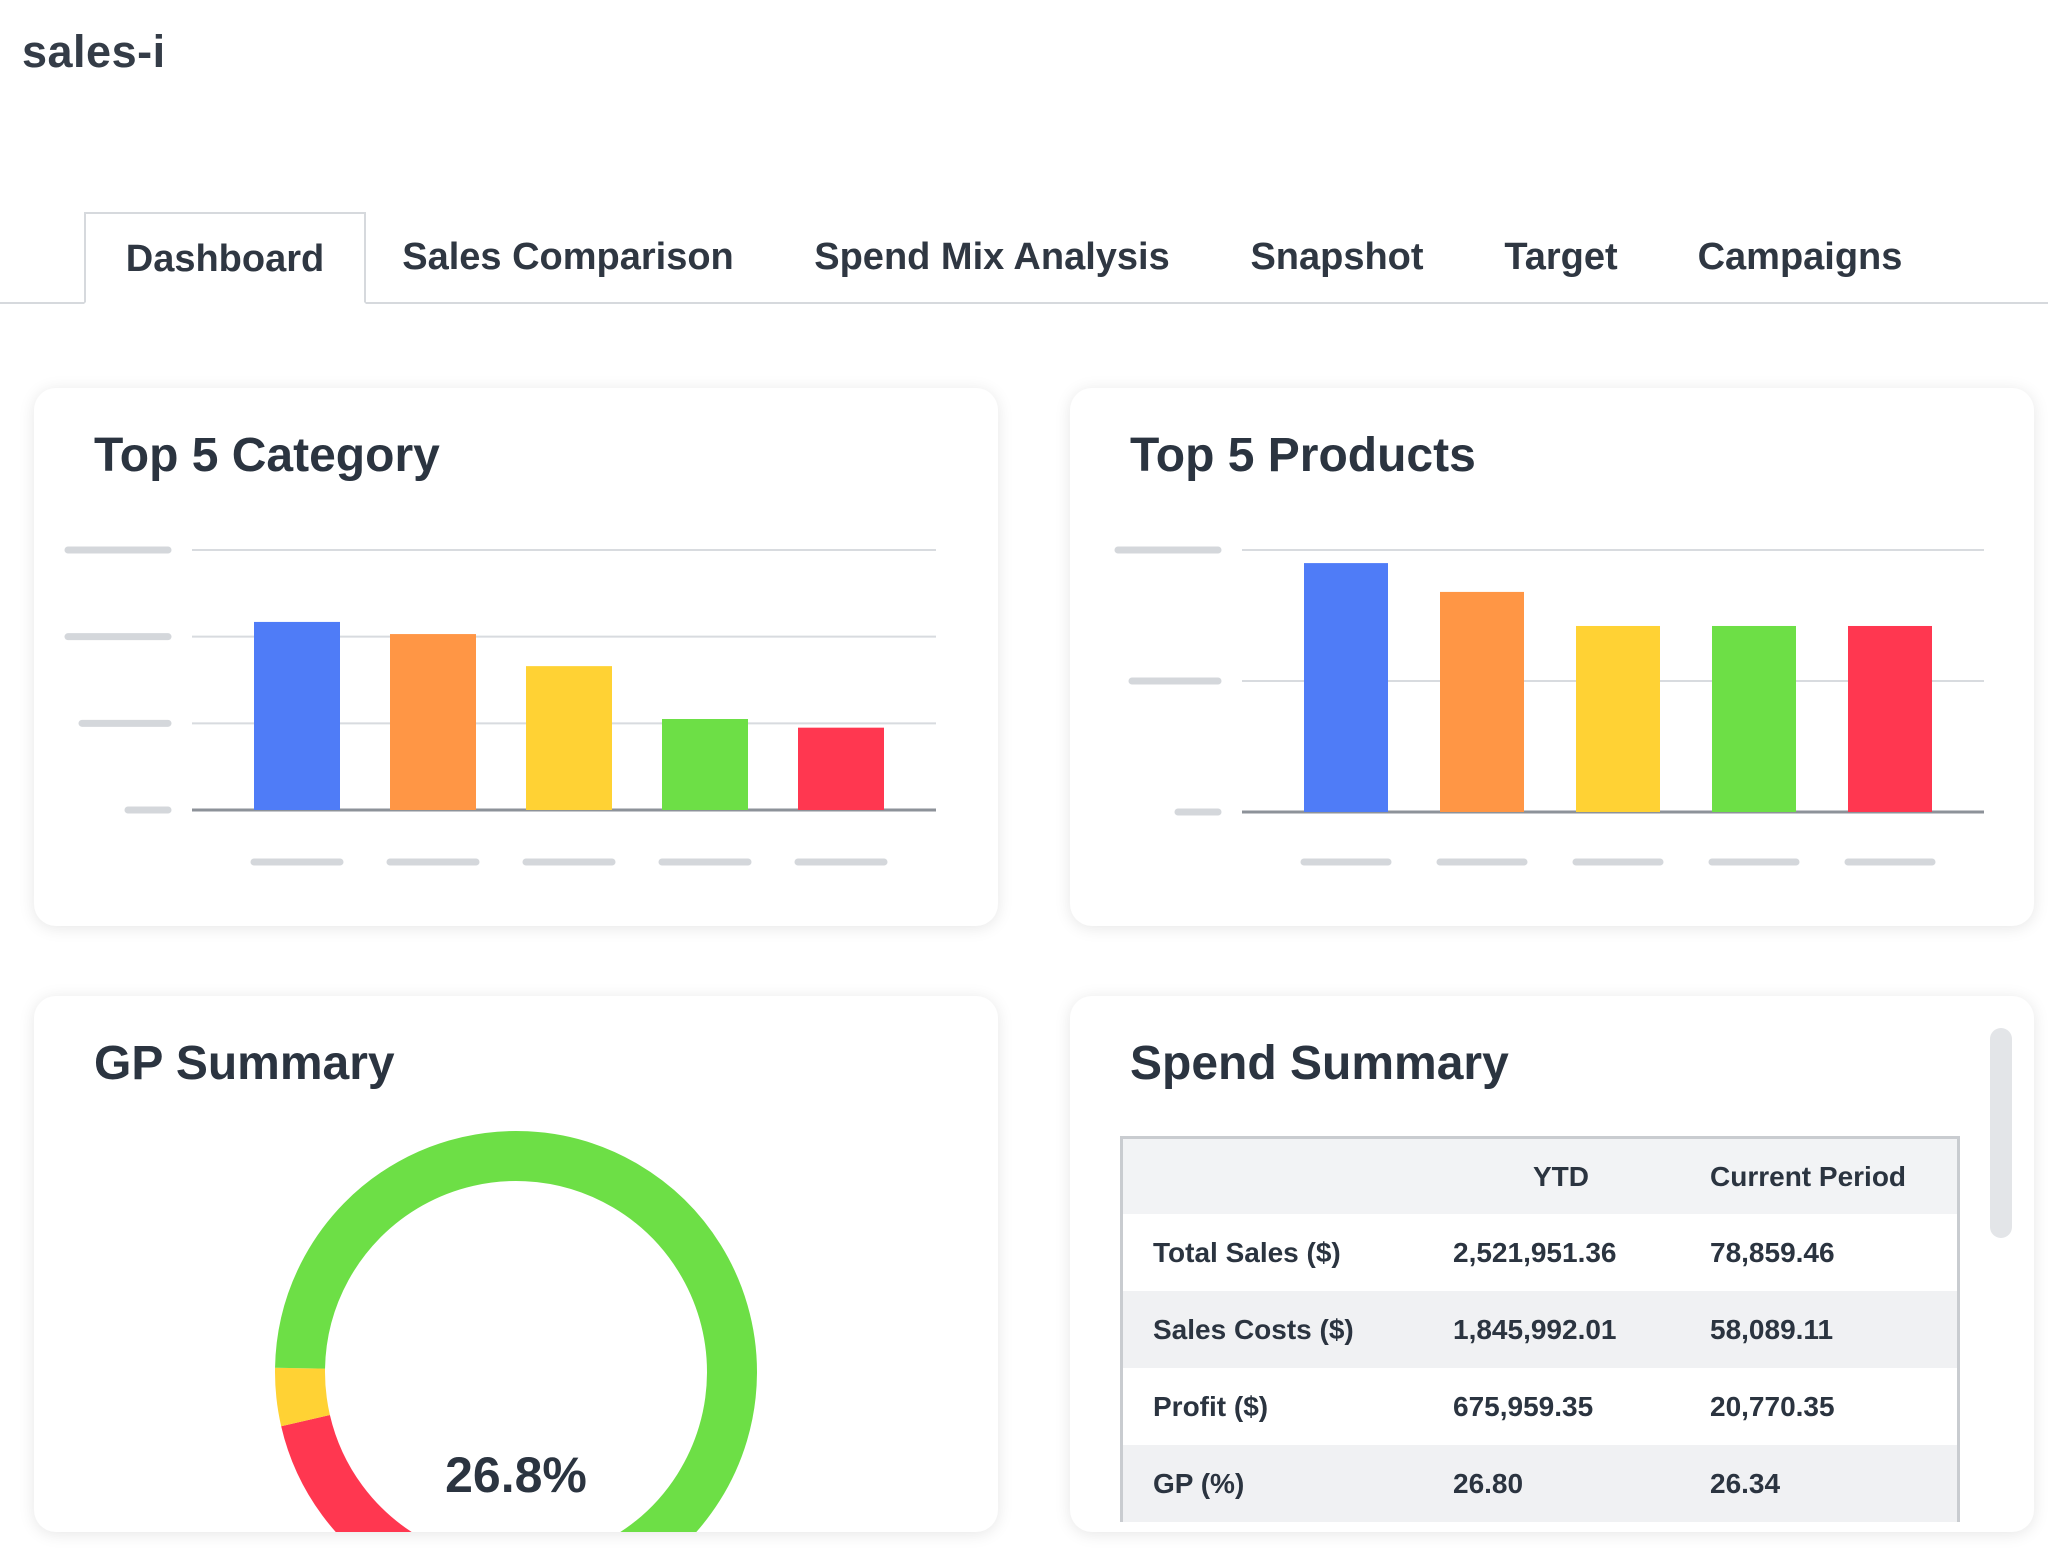 This screenshot has width=2048, height=1560. Describe the element at coordinates (1535, 1252) in the screenshot. I see `ytd-value: 2,521,951.36` at that location.